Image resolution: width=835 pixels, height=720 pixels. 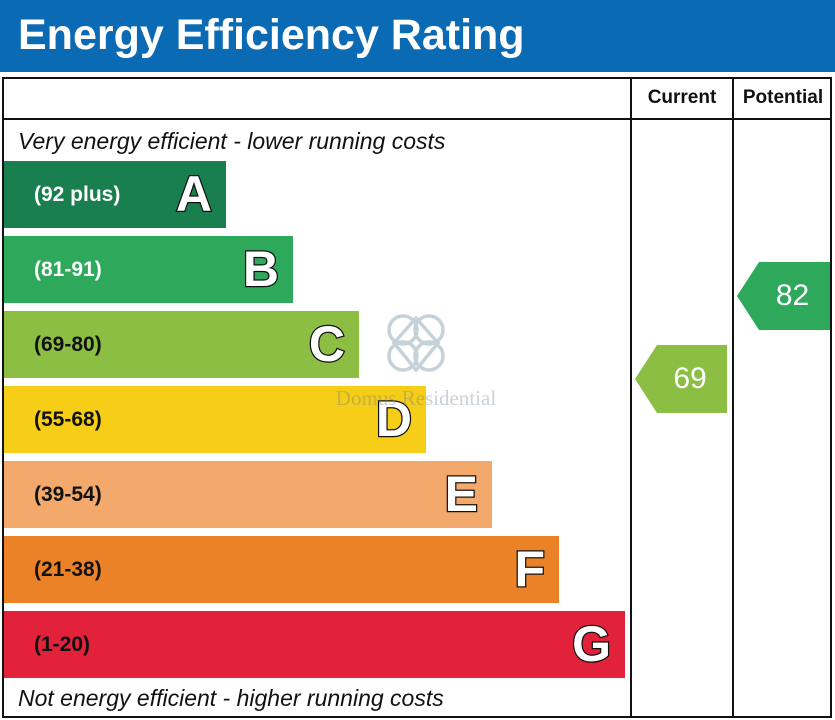 I want to click on potential-rating-value: 82, so click(x=792, y=295).